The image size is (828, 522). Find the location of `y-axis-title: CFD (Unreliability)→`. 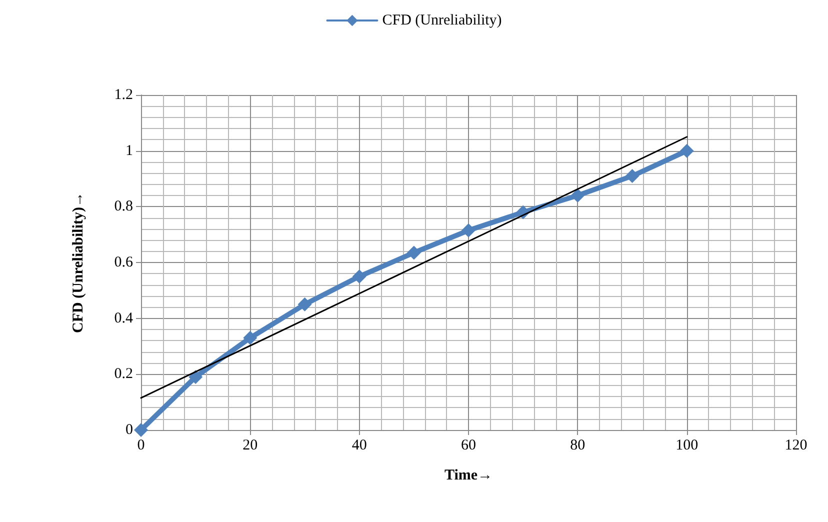

y-axis-title: CFD (Unreliability)→ is located at coordinates (78, 262).